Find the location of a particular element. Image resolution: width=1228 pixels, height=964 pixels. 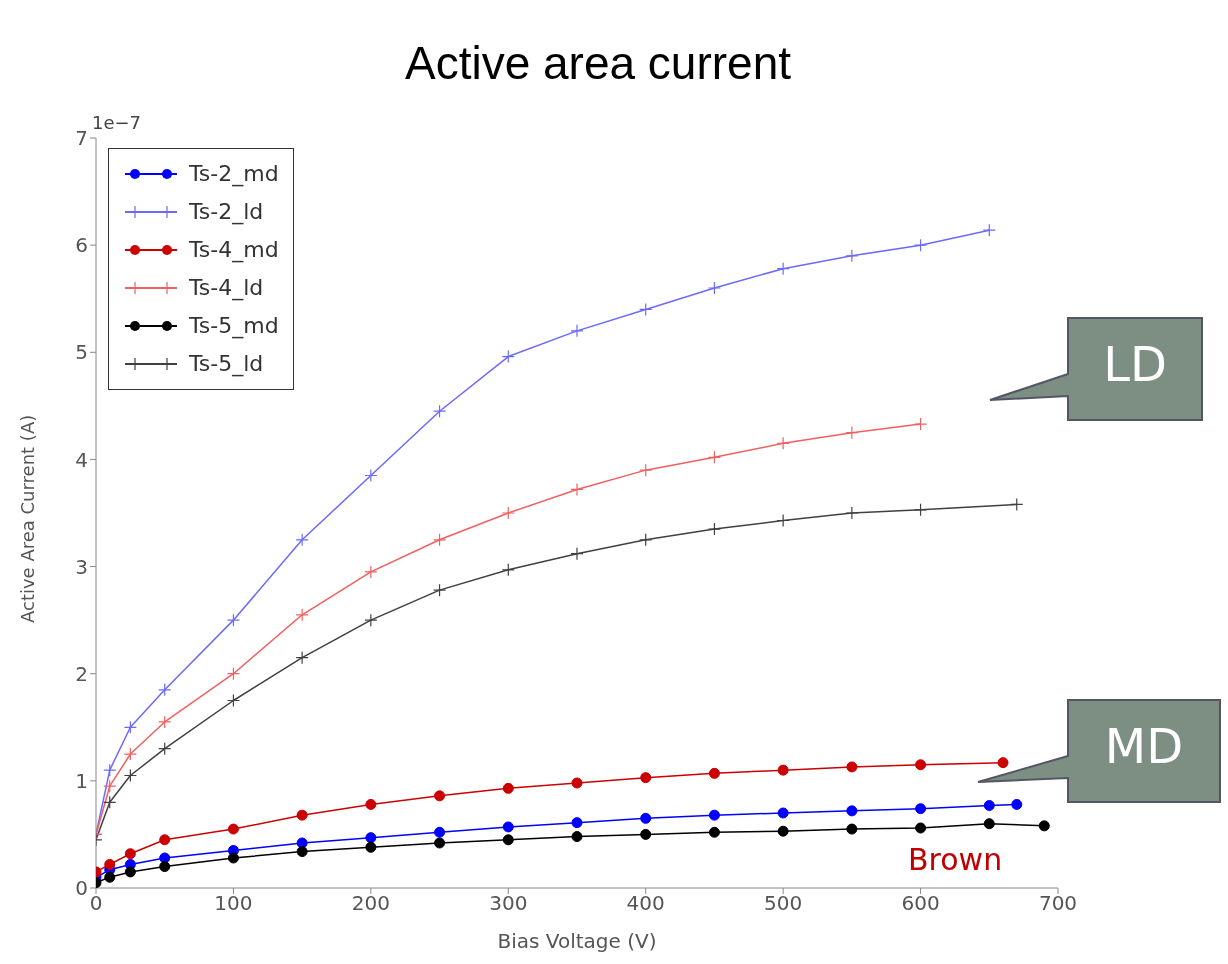

x-axis-title: Bias Voltage (V) is located at coordinates (577, 941).